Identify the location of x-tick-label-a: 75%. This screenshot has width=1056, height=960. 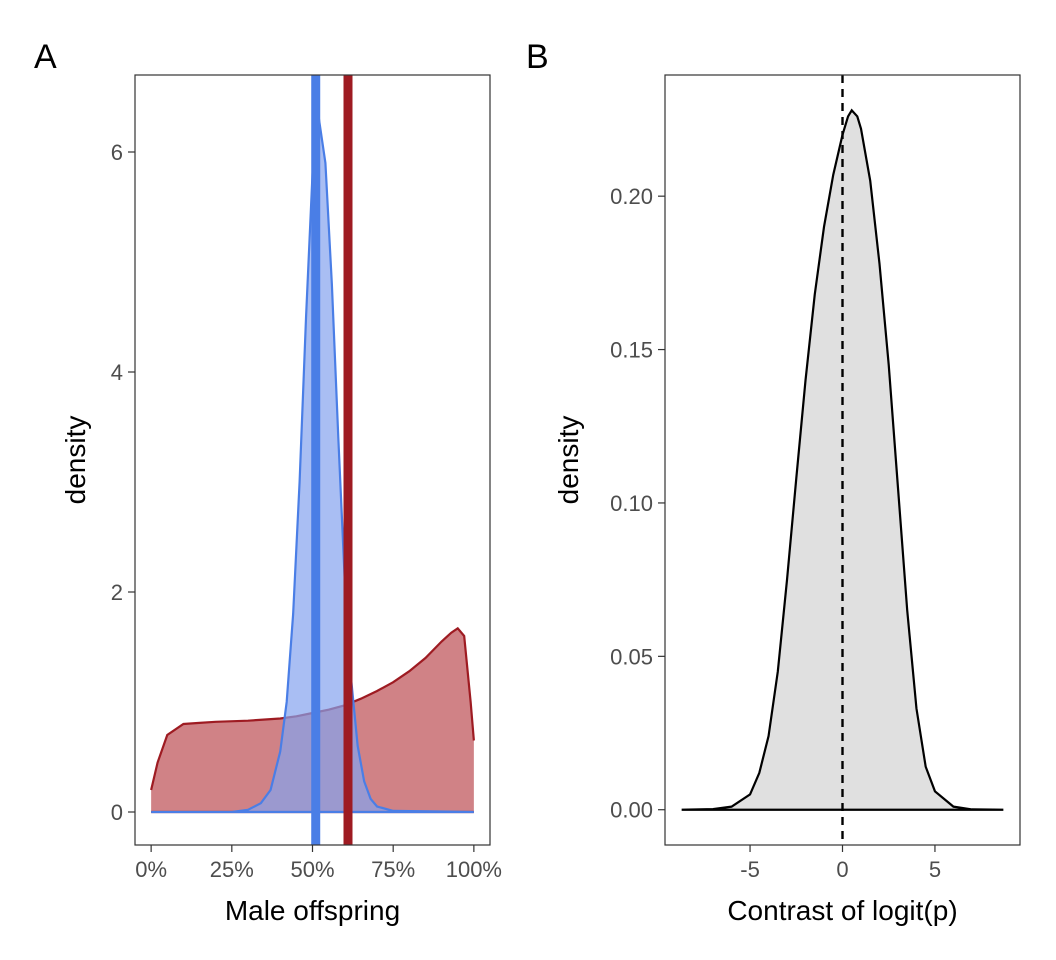
(393, 869).